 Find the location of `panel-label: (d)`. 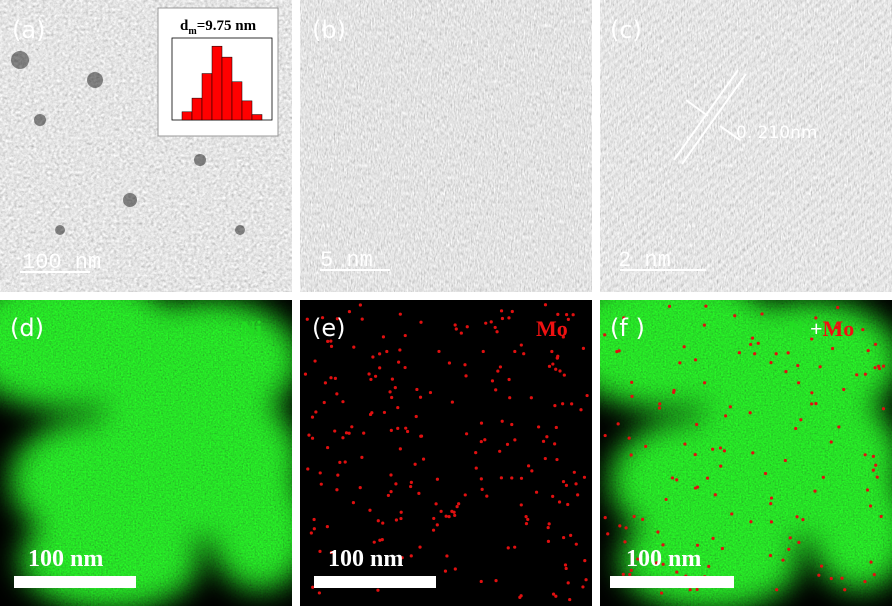

panel-label: (d) is located at coordinates (27, 328).